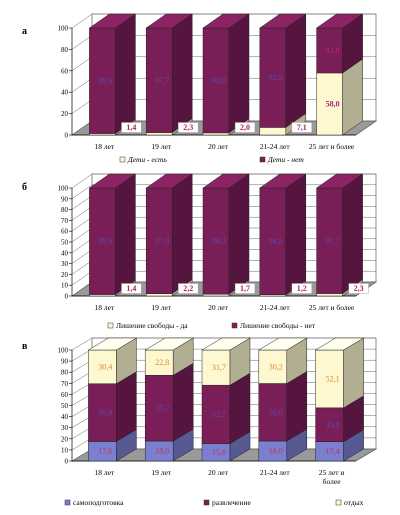 The width and height of the screenshot is (400, 515). Describe the element at coordinates (65, 395) in the screenshot. I see `ytick-label-2-6: 60` at that location.